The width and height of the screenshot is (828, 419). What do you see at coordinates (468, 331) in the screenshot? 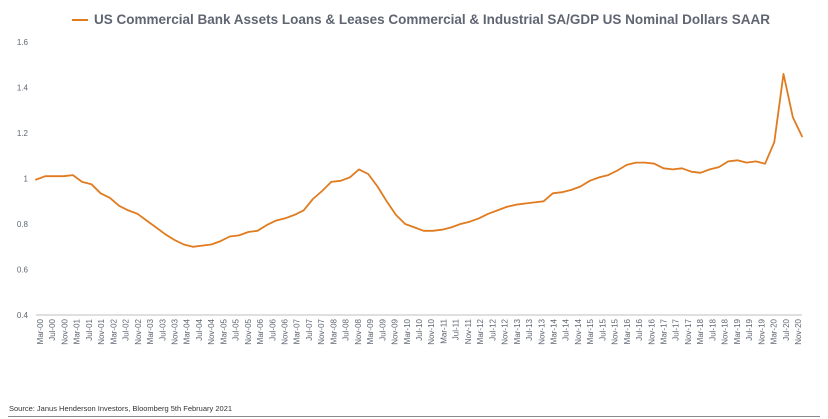
I see `x-tick-label: Nov-11` at bounding box center [468, 331].